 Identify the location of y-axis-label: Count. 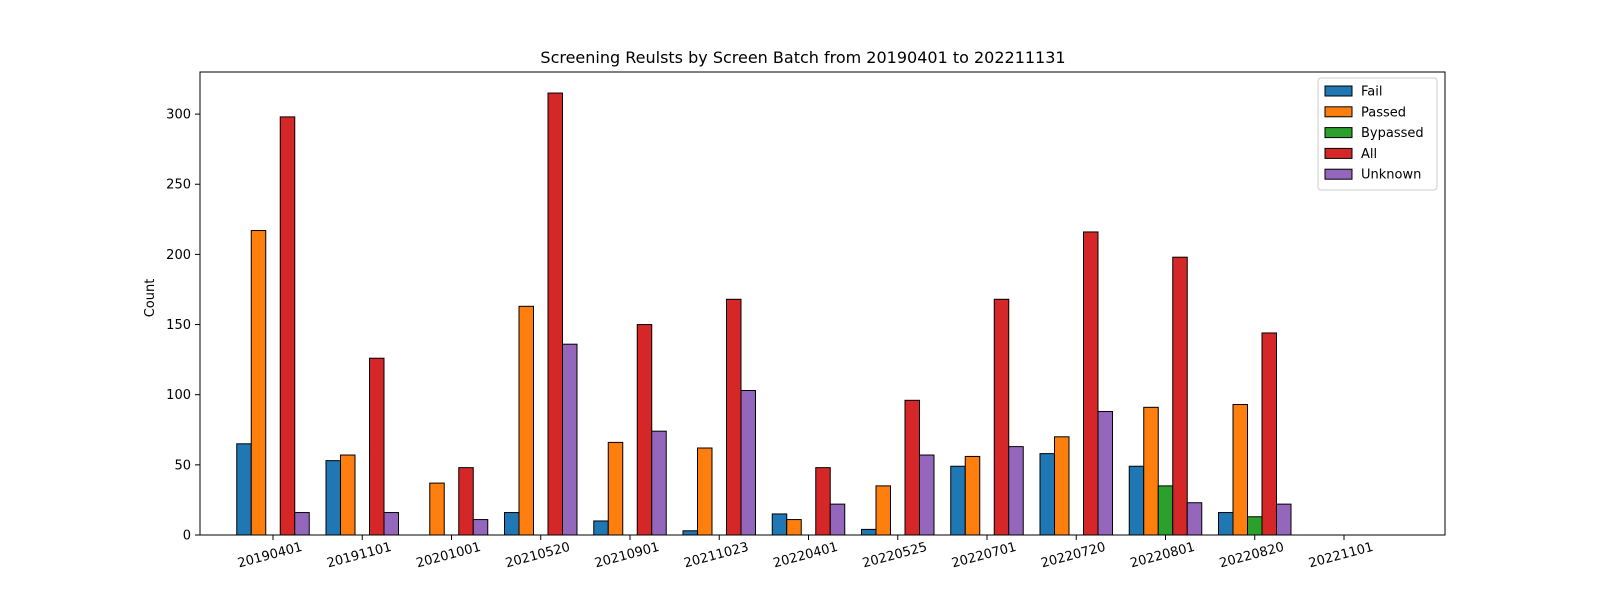
(150, 298).